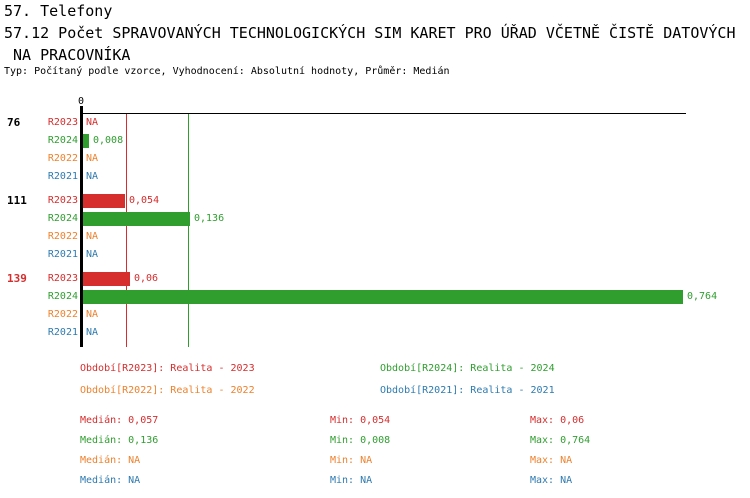 The image size is (750, 498). What do you see at coordinates (702, 296) in the screenshot?
I see `bar-value-label: 0,764` at bounding box center [702, 296].